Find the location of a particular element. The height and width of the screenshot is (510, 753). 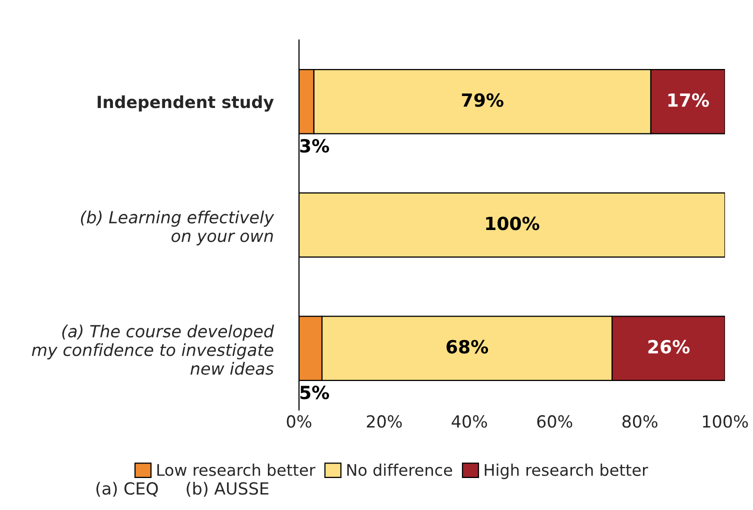

y-tick-label: (b) Learning effectively on your own is located at coordinates (177, 228).